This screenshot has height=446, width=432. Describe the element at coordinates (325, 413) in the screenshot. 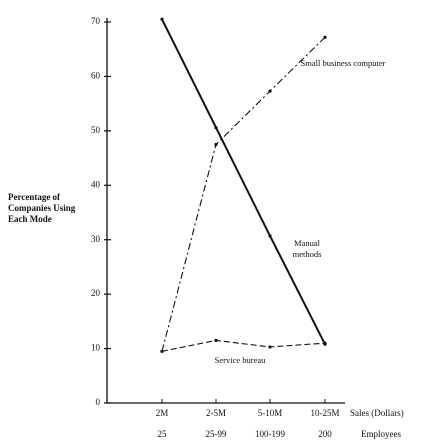

I see `x-tick-label: 10-25M` at that location.